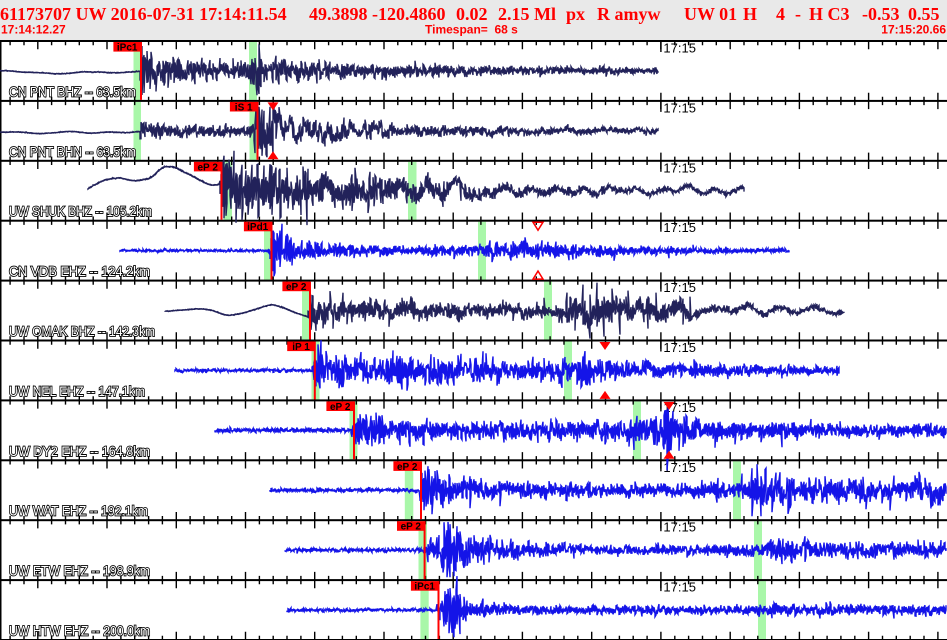 Image resolution: width=947 pixels, height=640 pixels. What do you see at coordinates (79, 571) in the screenshot?
I see `svg-text: UW ETW EHZ -- 198.9km` at bounding box center [79, 571].